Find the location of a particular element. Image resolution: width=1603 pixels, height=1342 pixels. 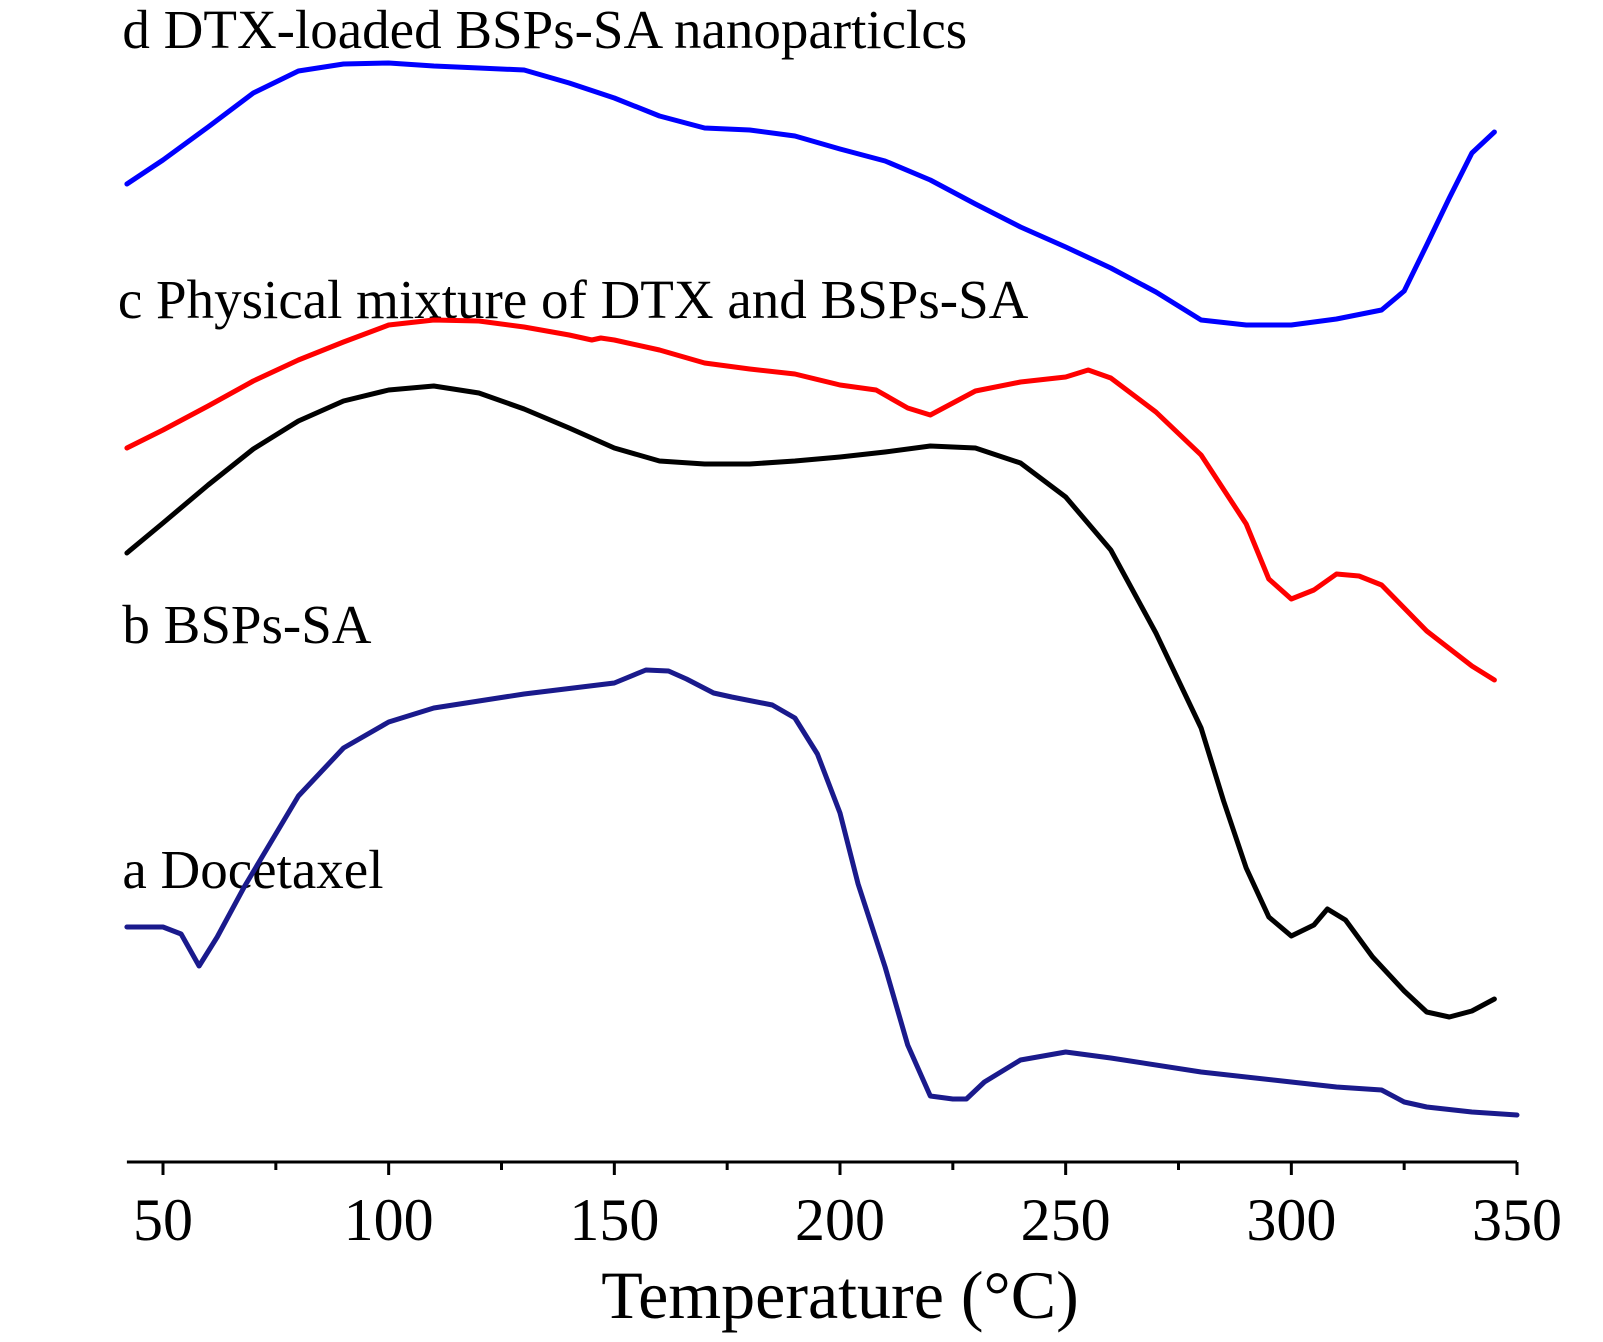

x-axis-title: Temperature (°C) is located at coordinates (839, 1295).